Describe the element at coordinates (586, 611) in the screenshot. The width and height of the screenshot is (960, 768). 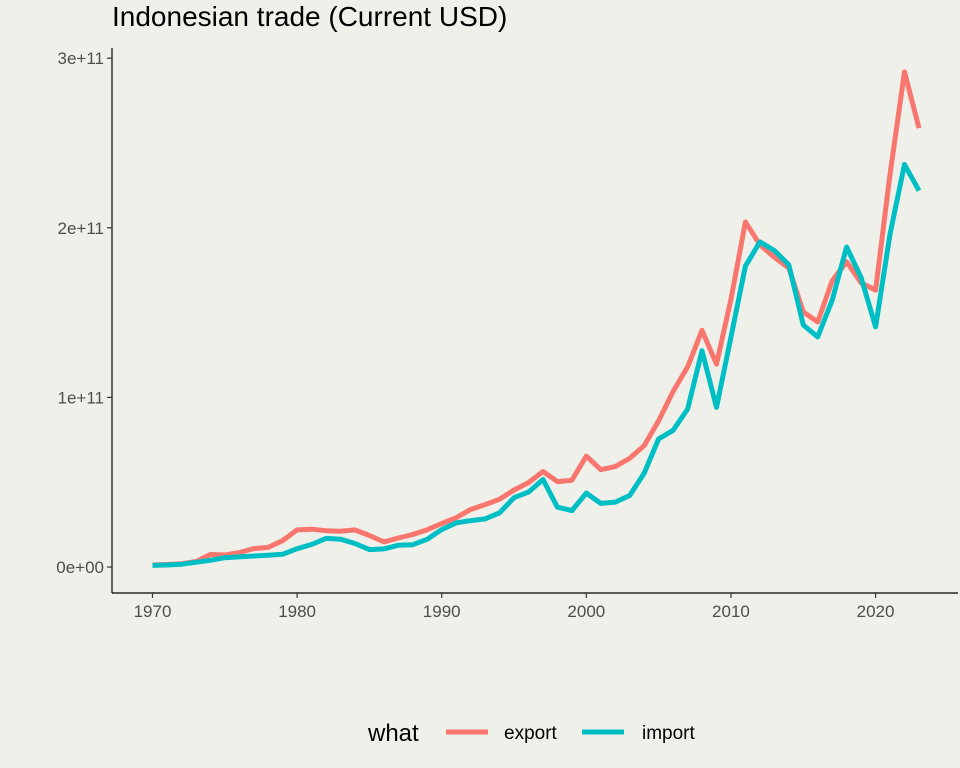
I see `x-tick-label: 2000` at that location.